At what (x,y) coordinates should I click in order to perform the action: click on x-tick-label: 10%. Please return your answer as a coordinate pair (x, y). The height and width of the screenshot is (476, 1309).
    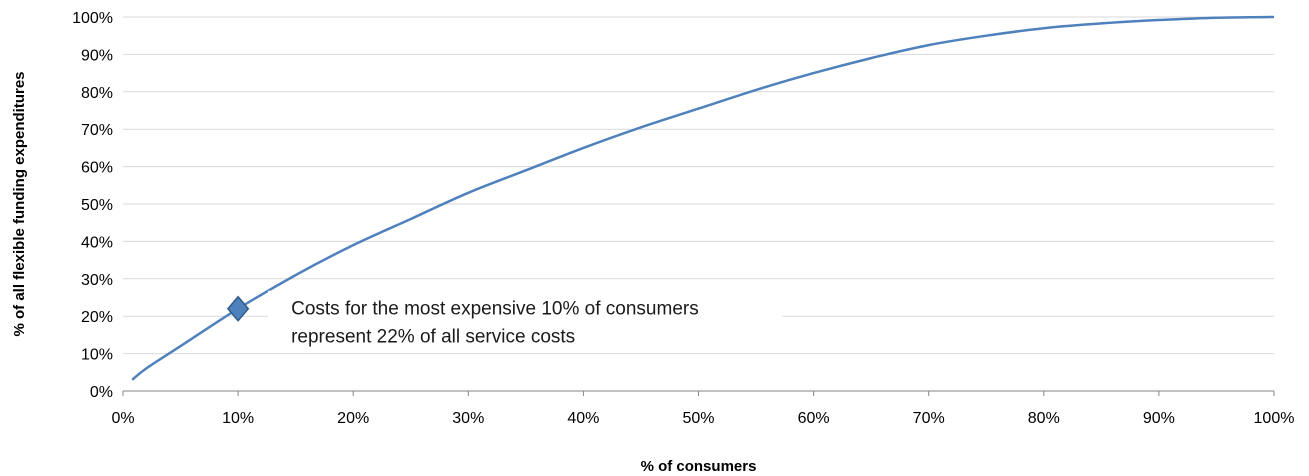
    Looking at the image, I should click on (238, 418).